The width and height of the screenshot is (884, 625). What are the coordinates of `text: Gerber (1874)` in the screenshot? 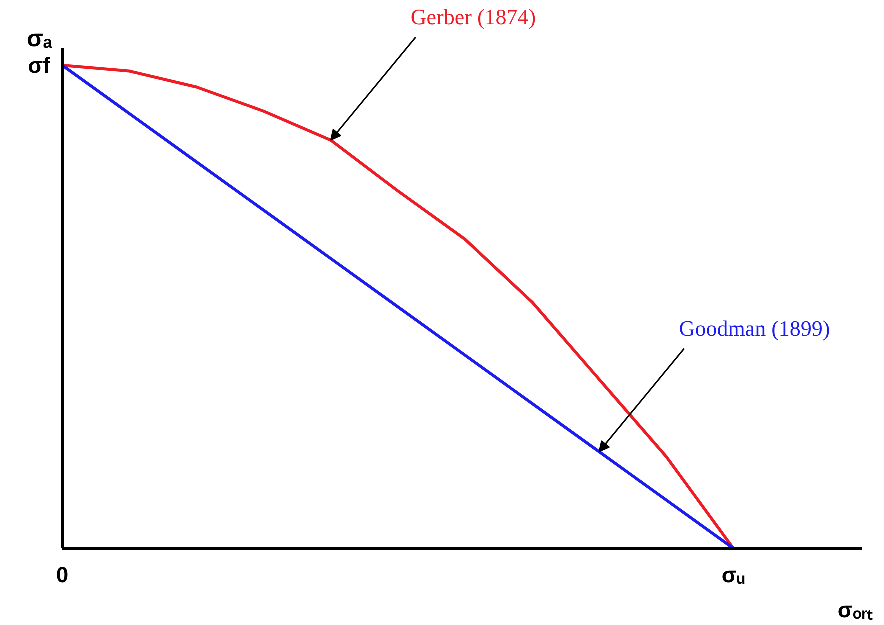 It's located at (473, 17).